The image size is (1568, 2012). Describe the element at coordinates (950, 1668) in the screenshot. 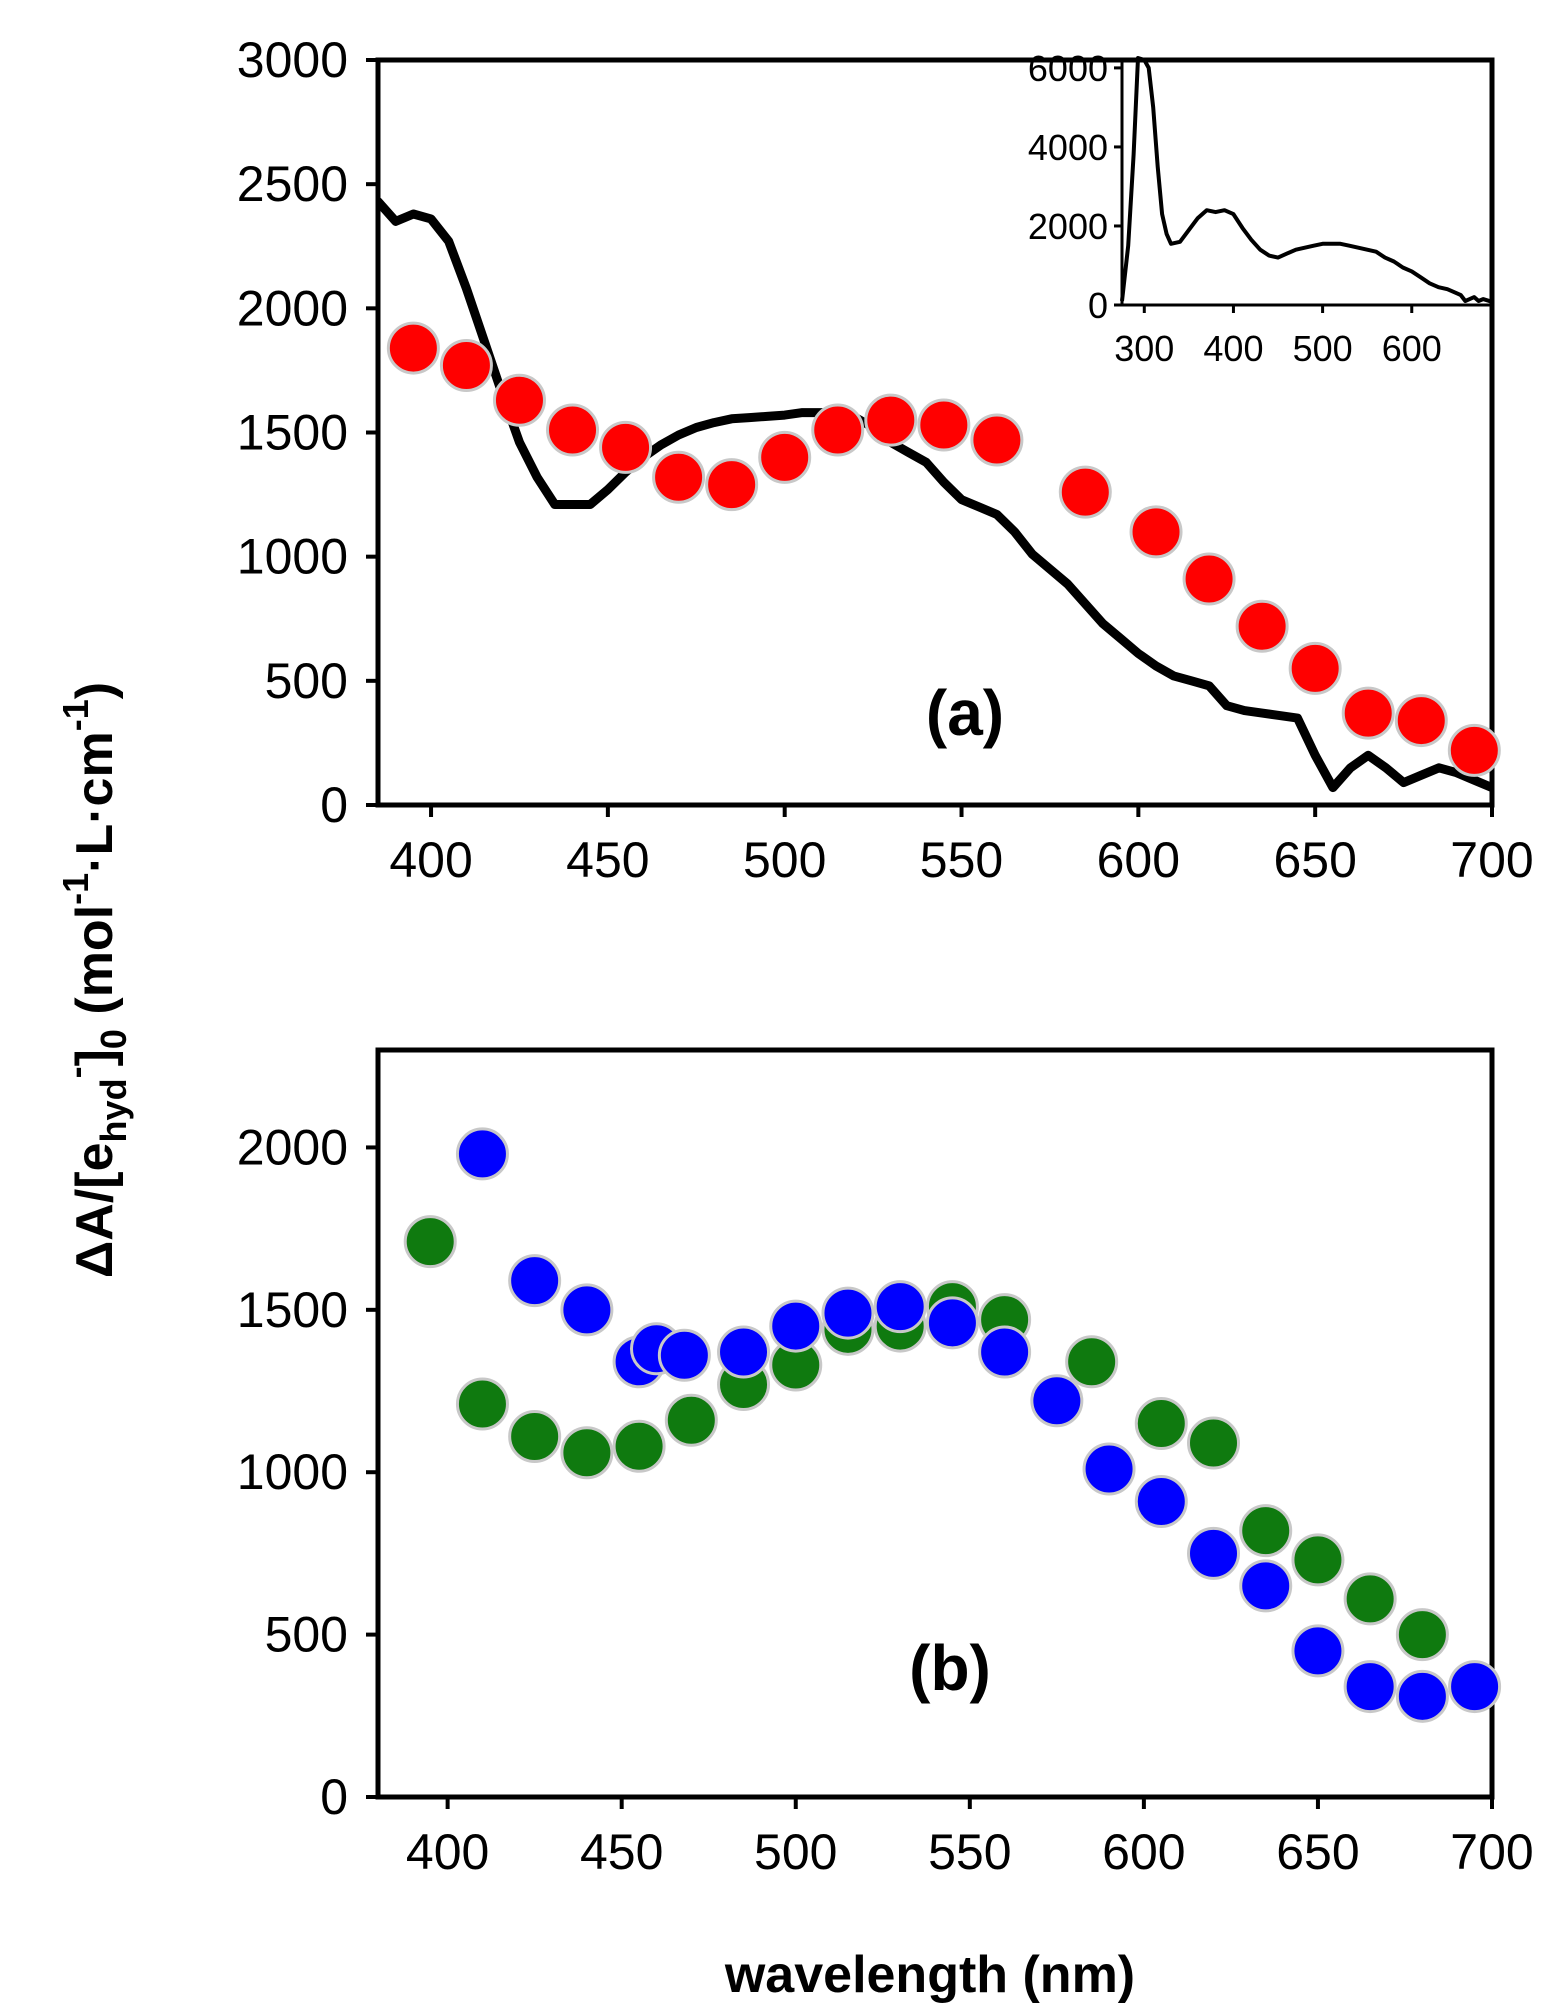

I see `panel-label-b: (b)` at that location.